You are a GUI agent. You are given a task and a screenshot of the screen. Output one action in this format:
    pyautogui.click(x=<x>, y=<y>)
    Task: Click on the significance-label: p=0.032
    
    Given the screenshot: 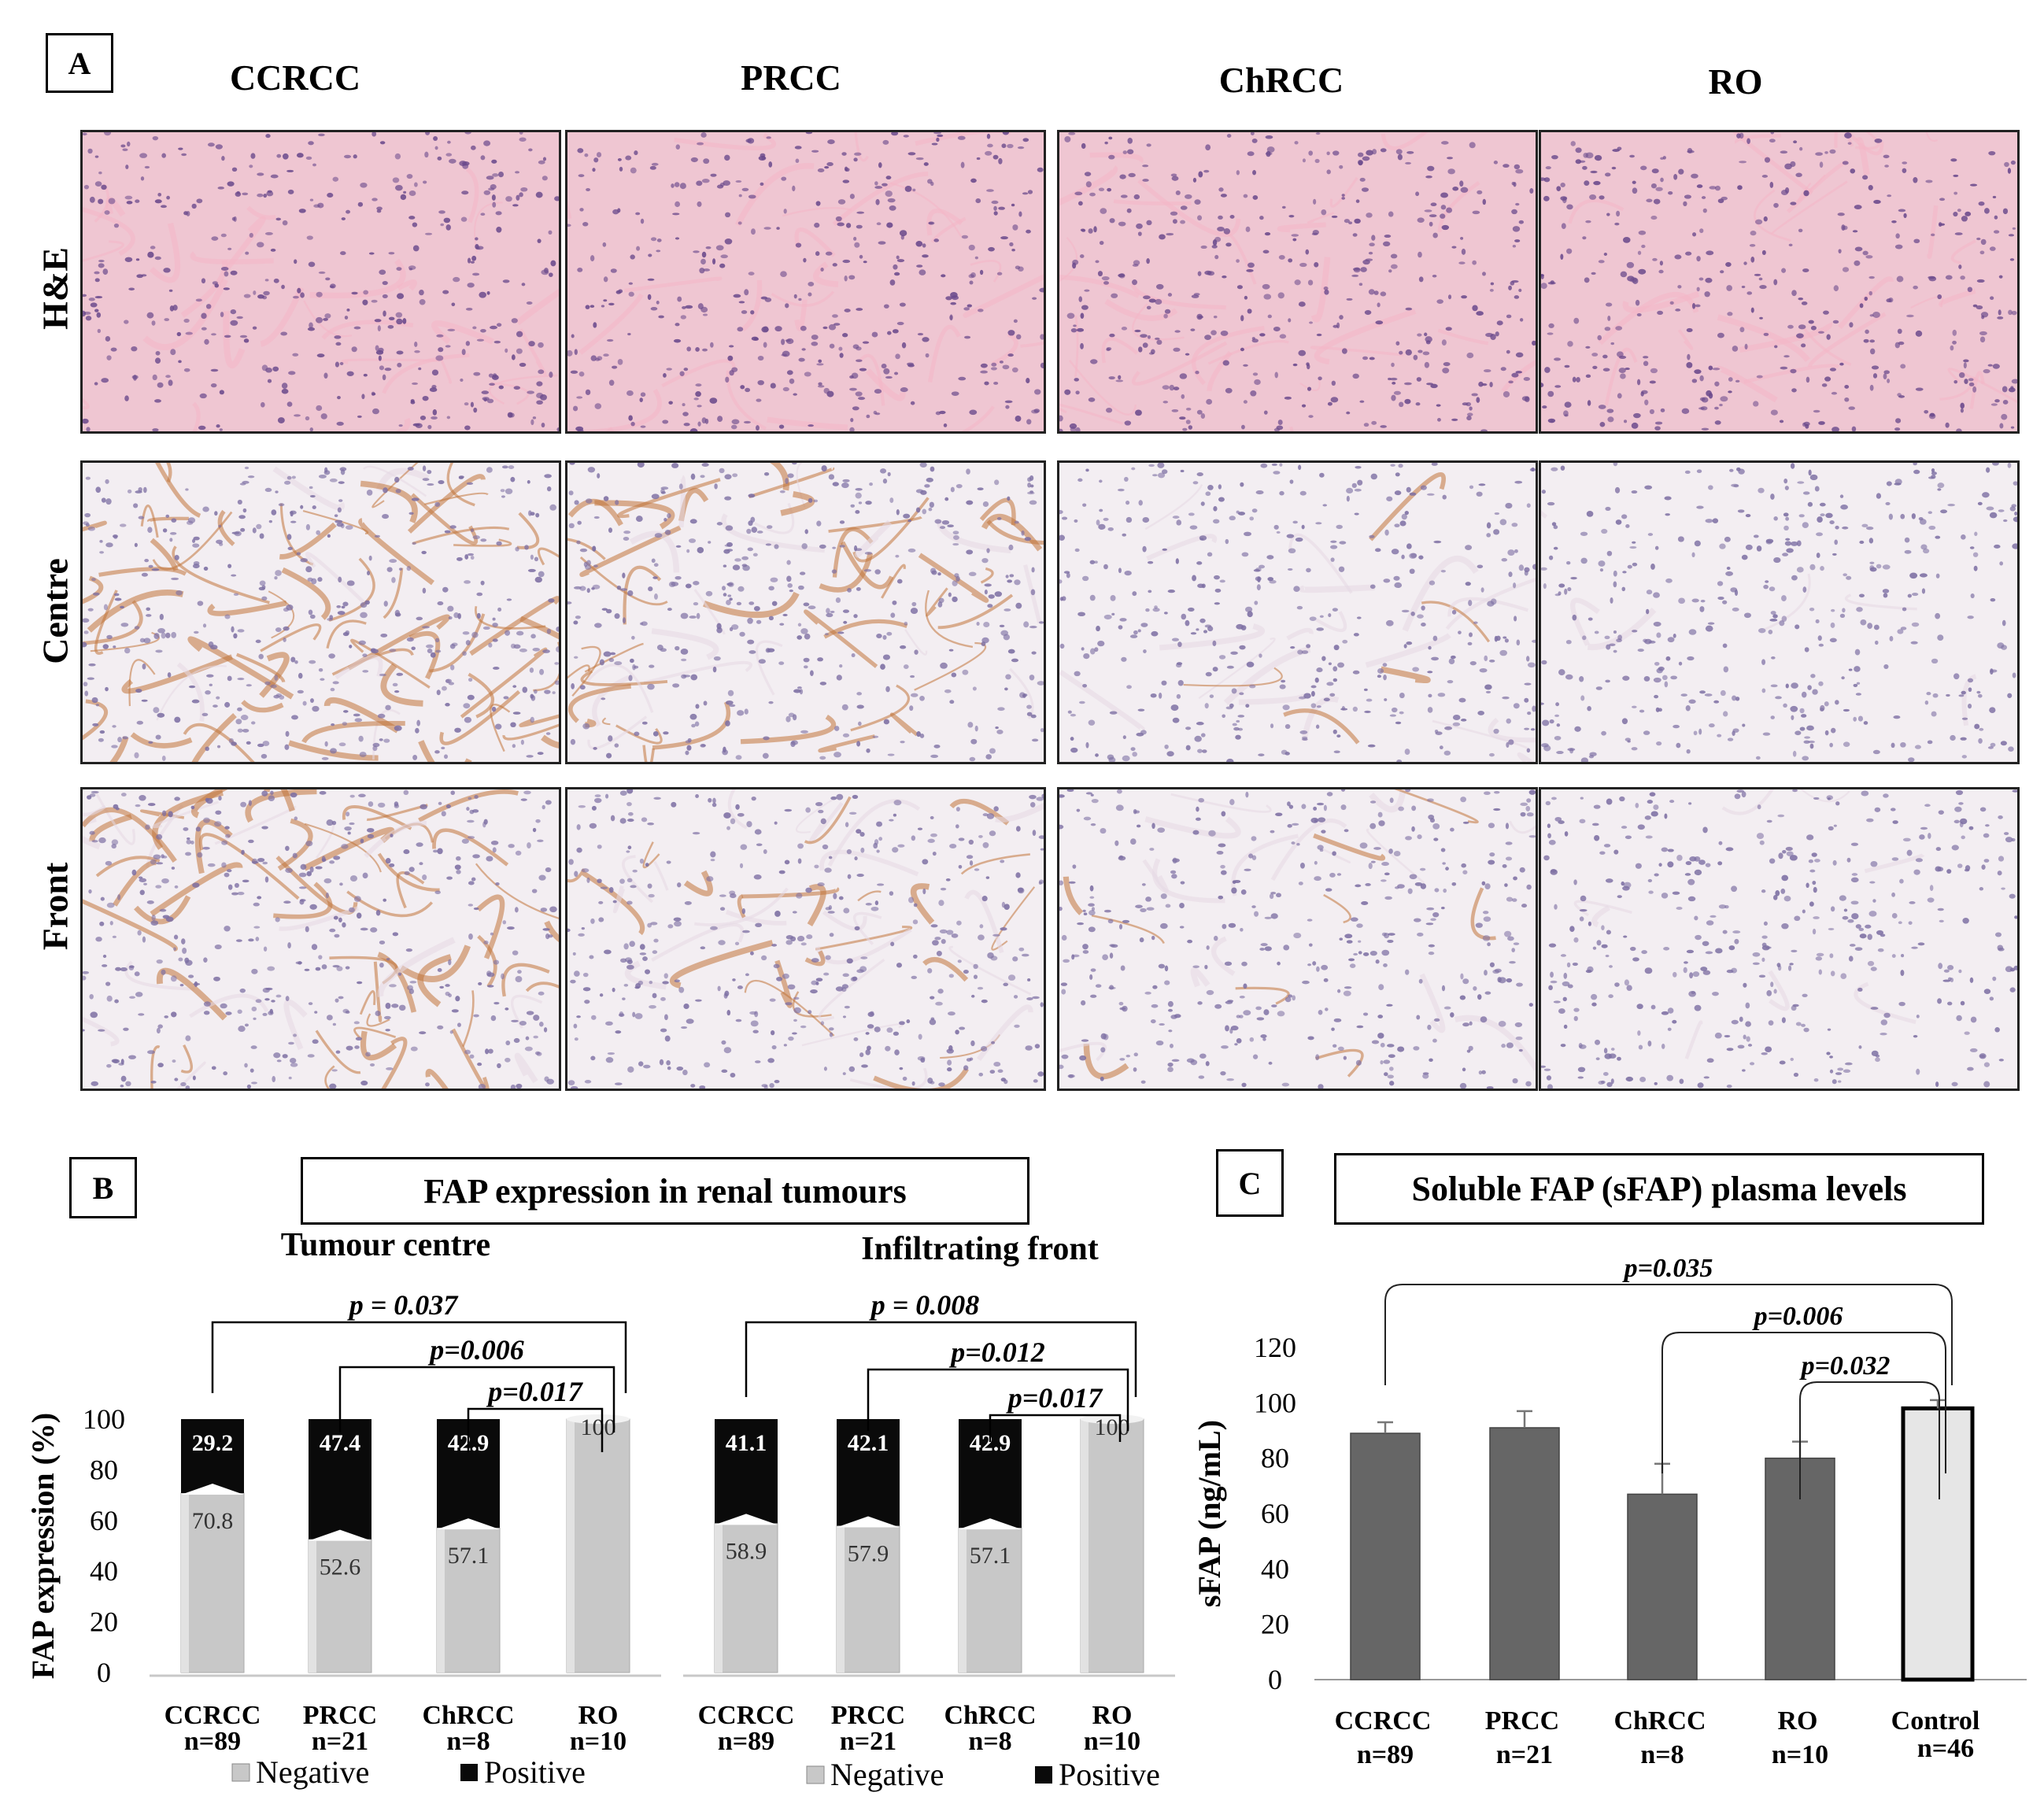 What is the action you would take?
    pyautogui.click(x=1845, y=1366)
    